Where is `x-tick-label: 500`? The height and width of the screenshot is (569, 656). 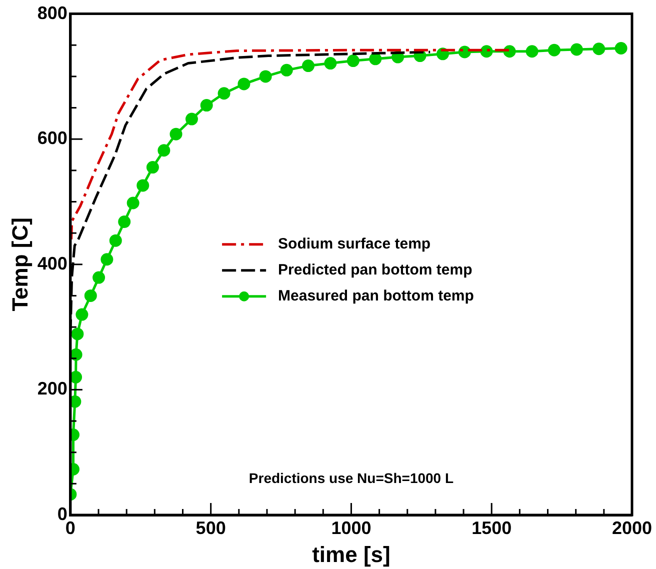 x-tick-label: 500 is located at coordinates (211, 528).